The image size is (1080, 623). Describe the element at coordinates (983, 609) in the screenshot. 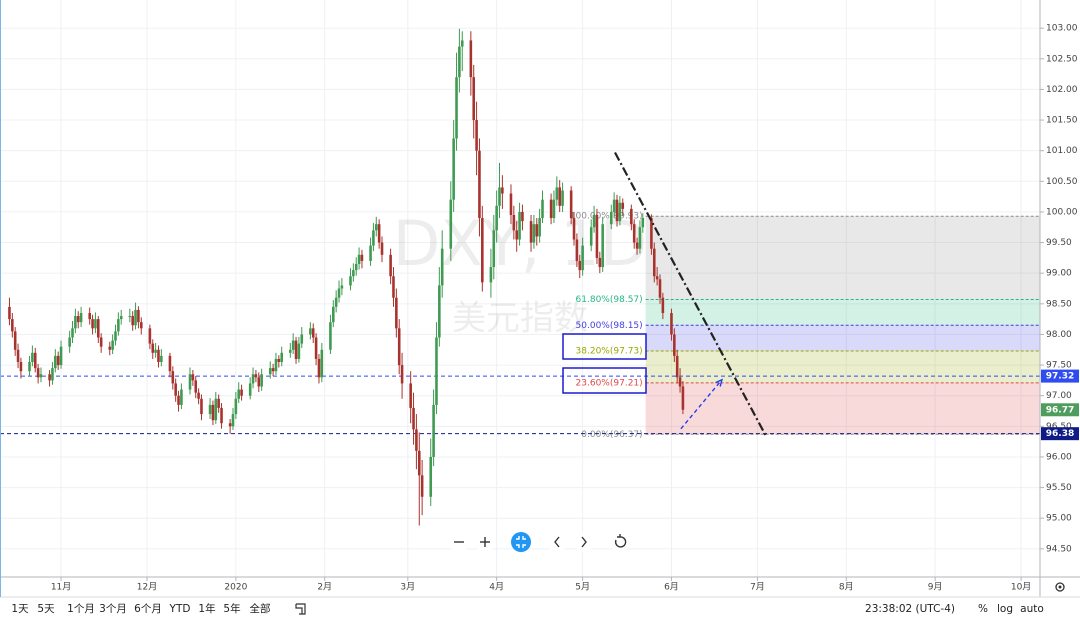

I see `scale-option: %` at that location.